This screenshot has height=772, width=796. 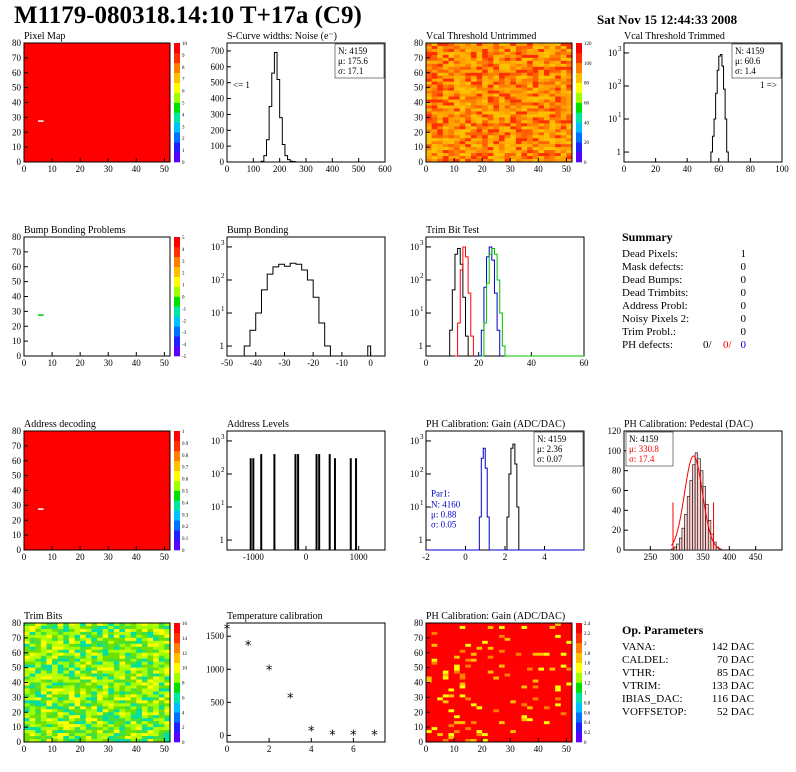 What do you see at coordinates (587, 664) in the screenshot?
I see `colorbar-label: 1.6` at bounding box center [587, 664].